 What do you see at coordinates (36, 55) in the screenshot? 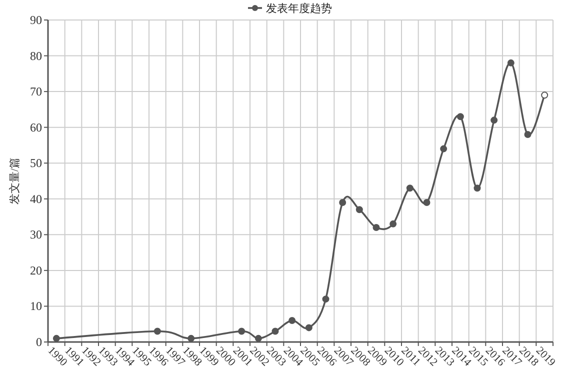
I see `y-tick-label: 80` at bounding box center [36, 55].